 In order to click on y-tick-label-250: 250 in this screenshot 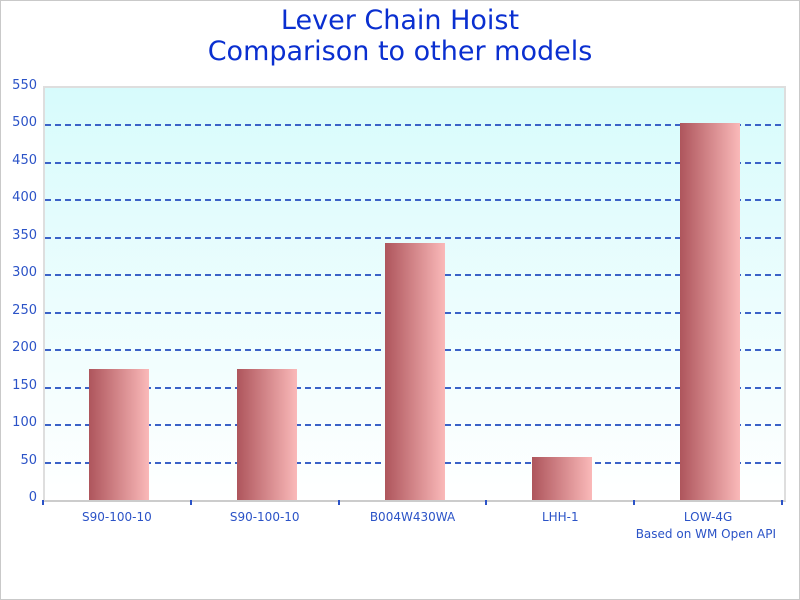, I will do `click(24, 310)`.